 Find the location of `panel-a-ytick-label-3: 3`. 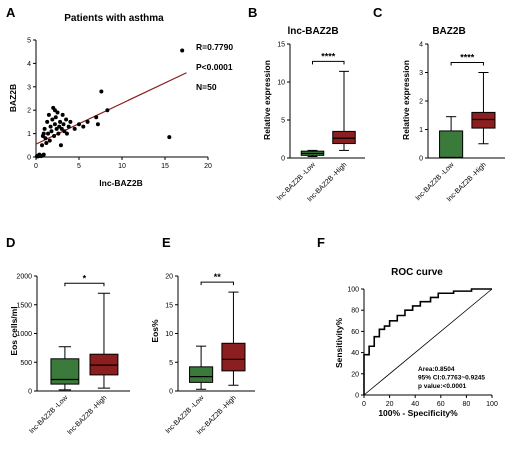

panel-a-ytick-label-3: 3 is located at coordinates (29, 87).